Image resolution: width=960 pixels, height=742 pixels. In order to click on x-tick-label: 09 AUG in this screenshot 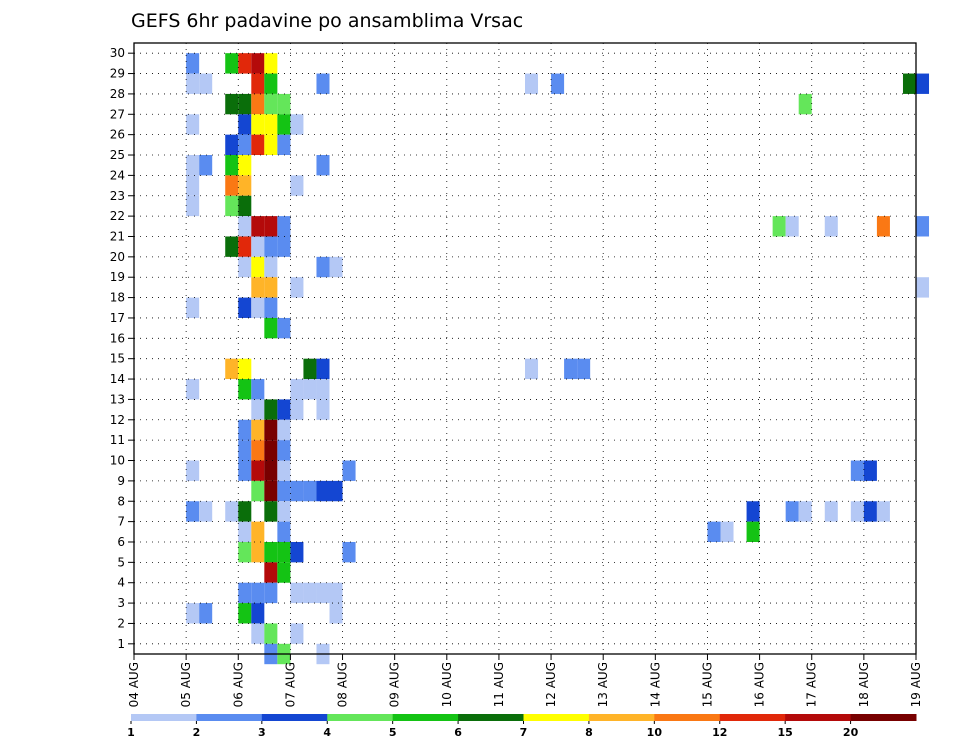, I will do `click(395, 684)`.